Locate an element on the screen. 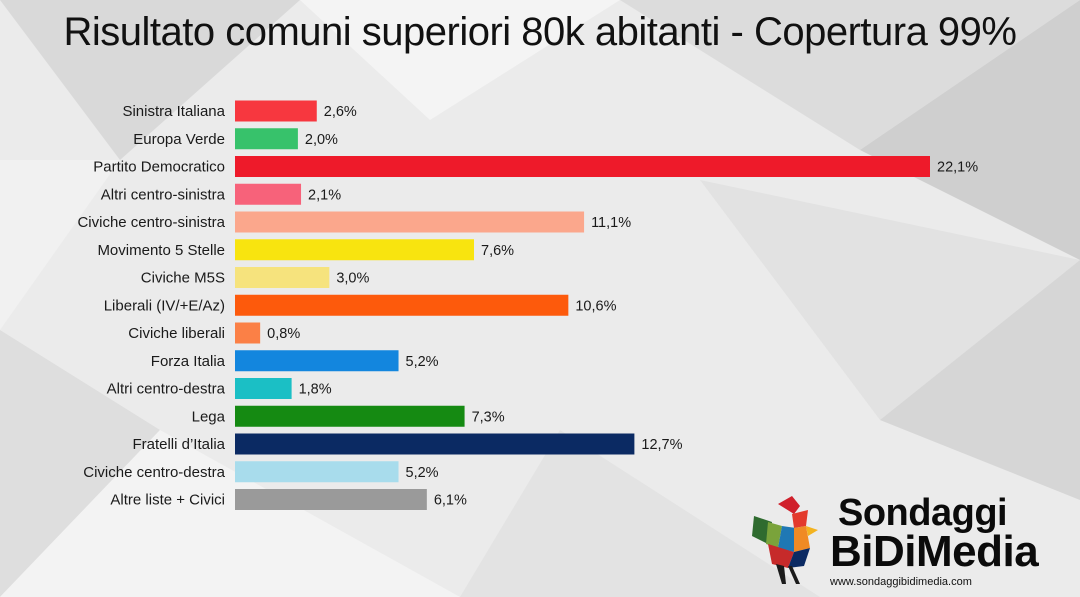  category-label: Movimento 5 Stelle is located at coordinates (161, 250).